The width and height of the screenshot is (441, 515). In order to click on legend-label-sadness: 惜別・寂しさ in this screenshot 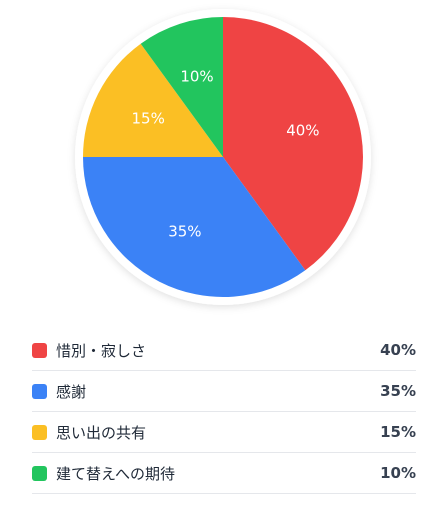, I will do `click(101, 350)`.